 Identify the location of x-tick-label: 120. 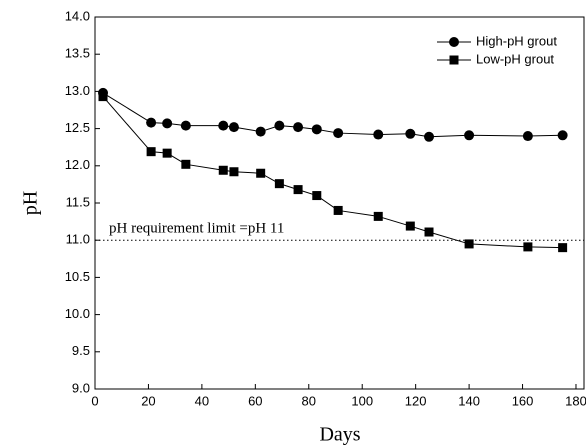
(416, 400).